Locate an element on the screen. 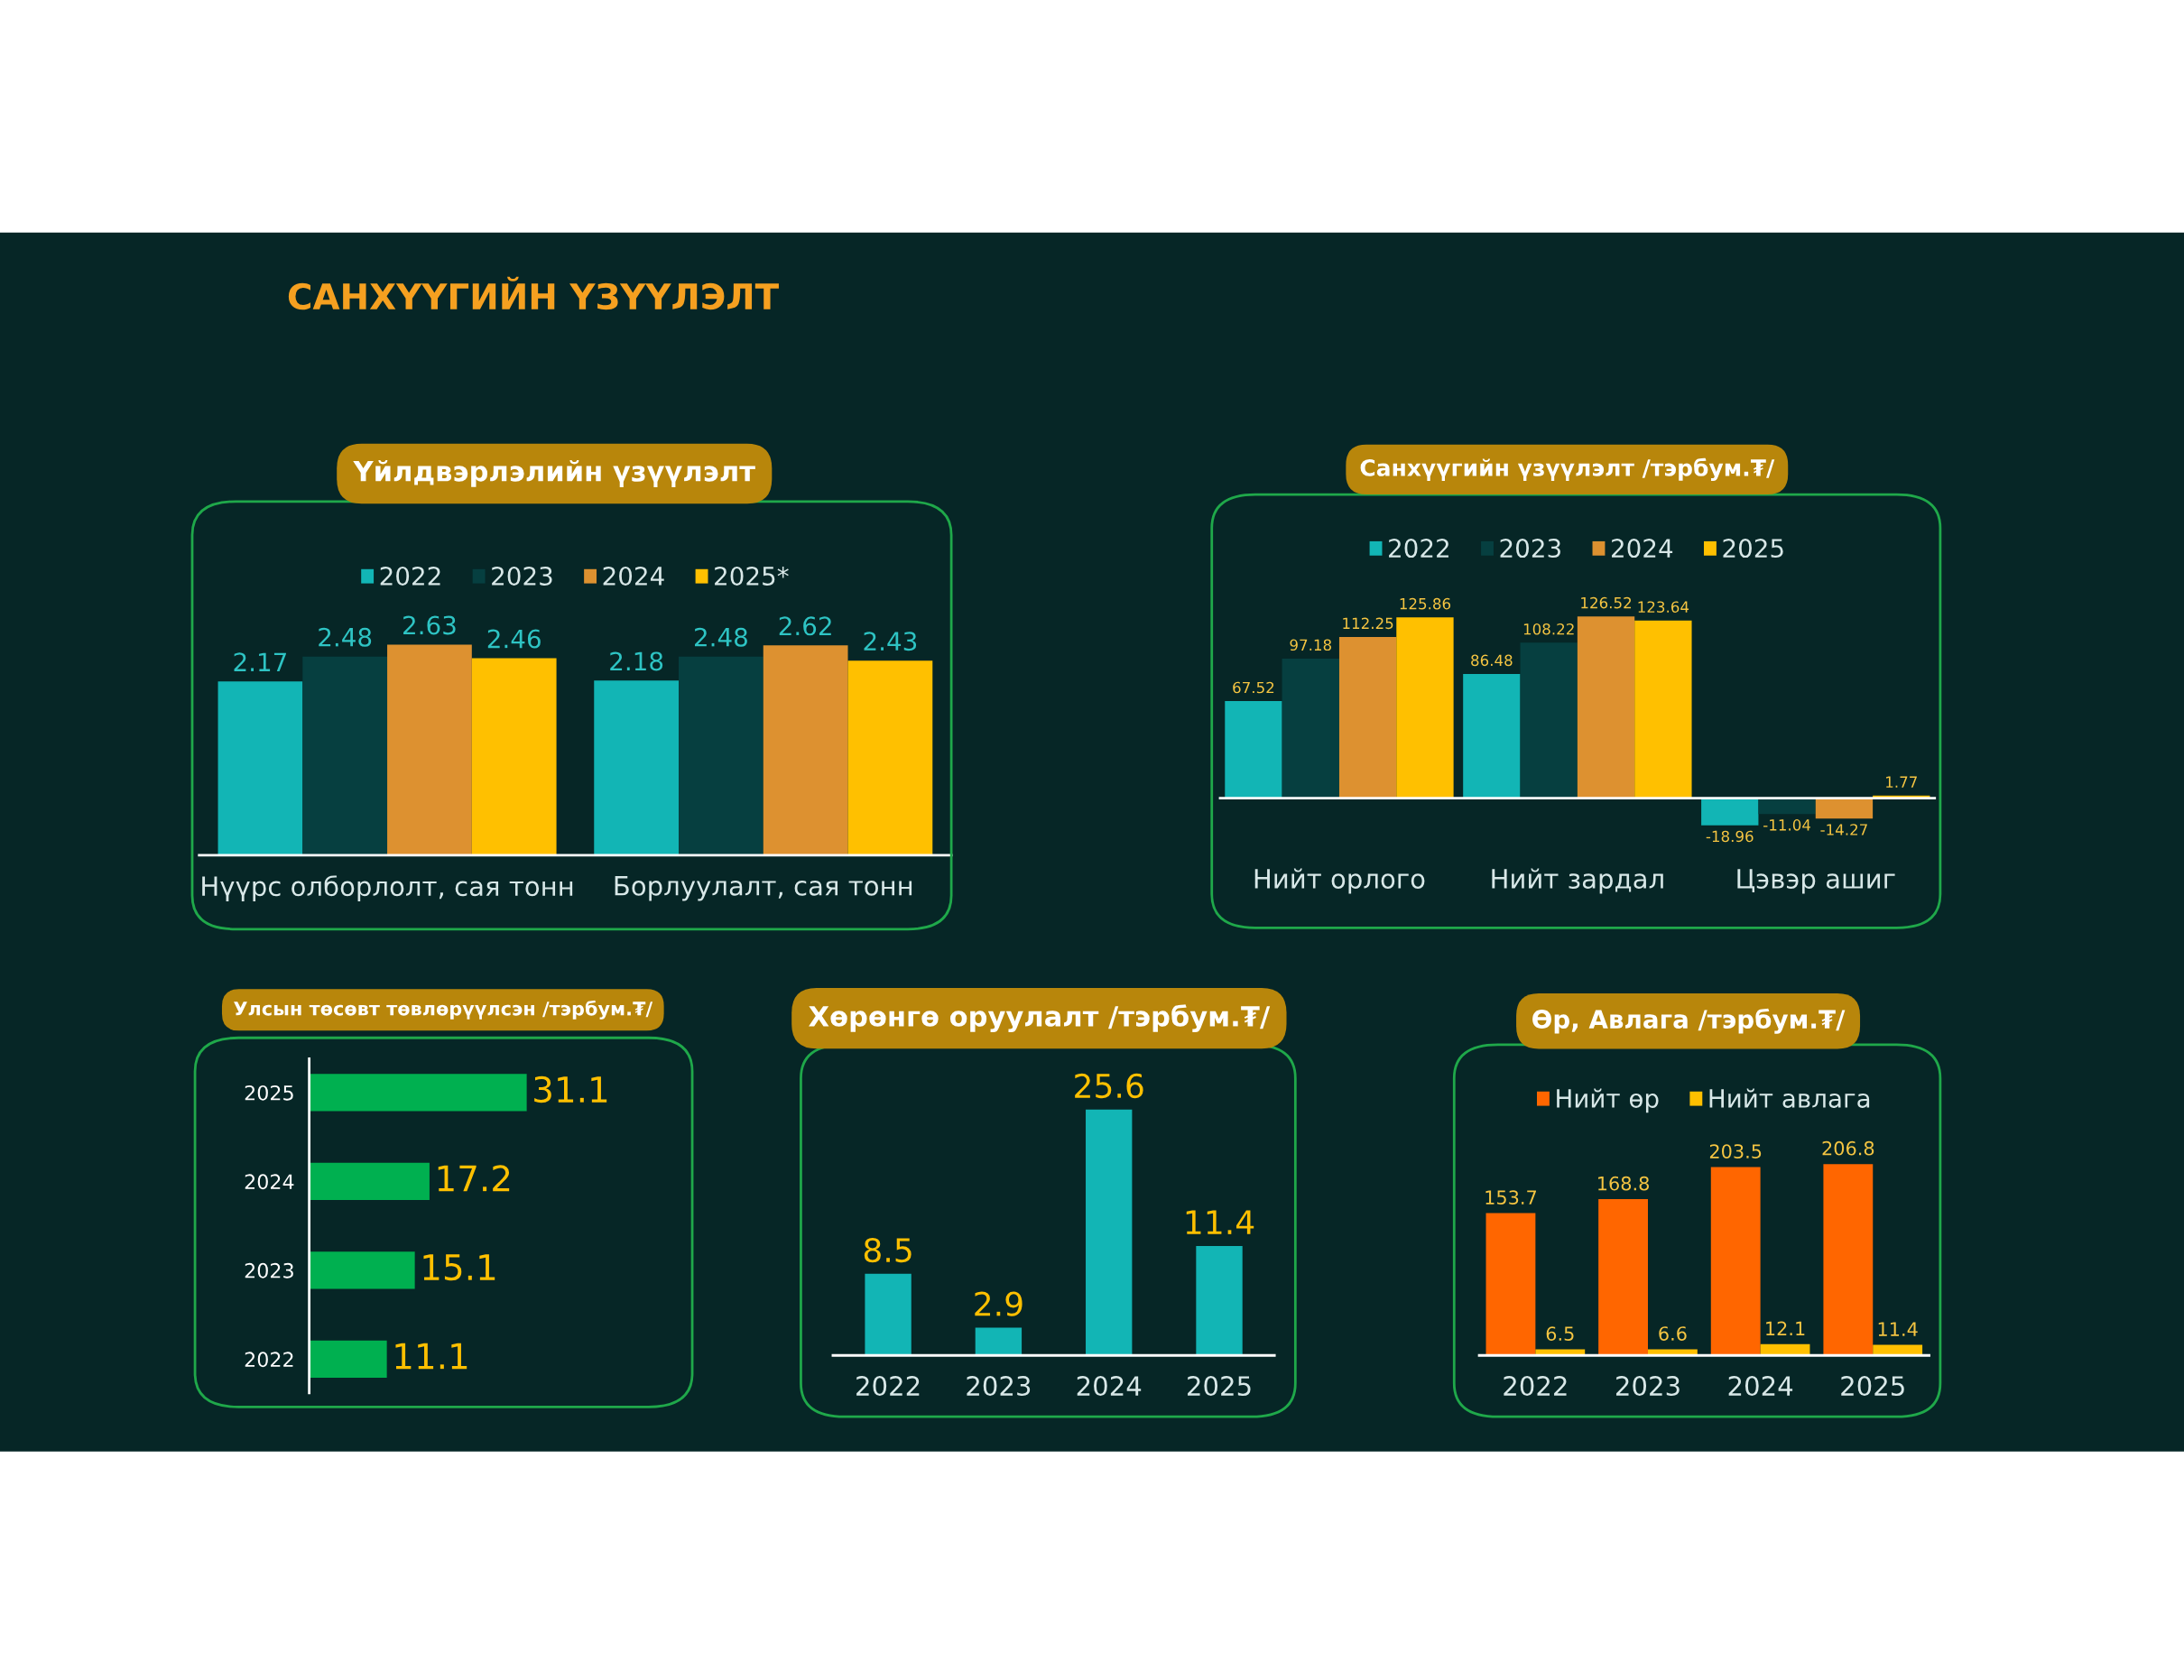 This screenshot has height=1680, width=2184. data-label: 17.2 is located at coordinates (474, 1178).